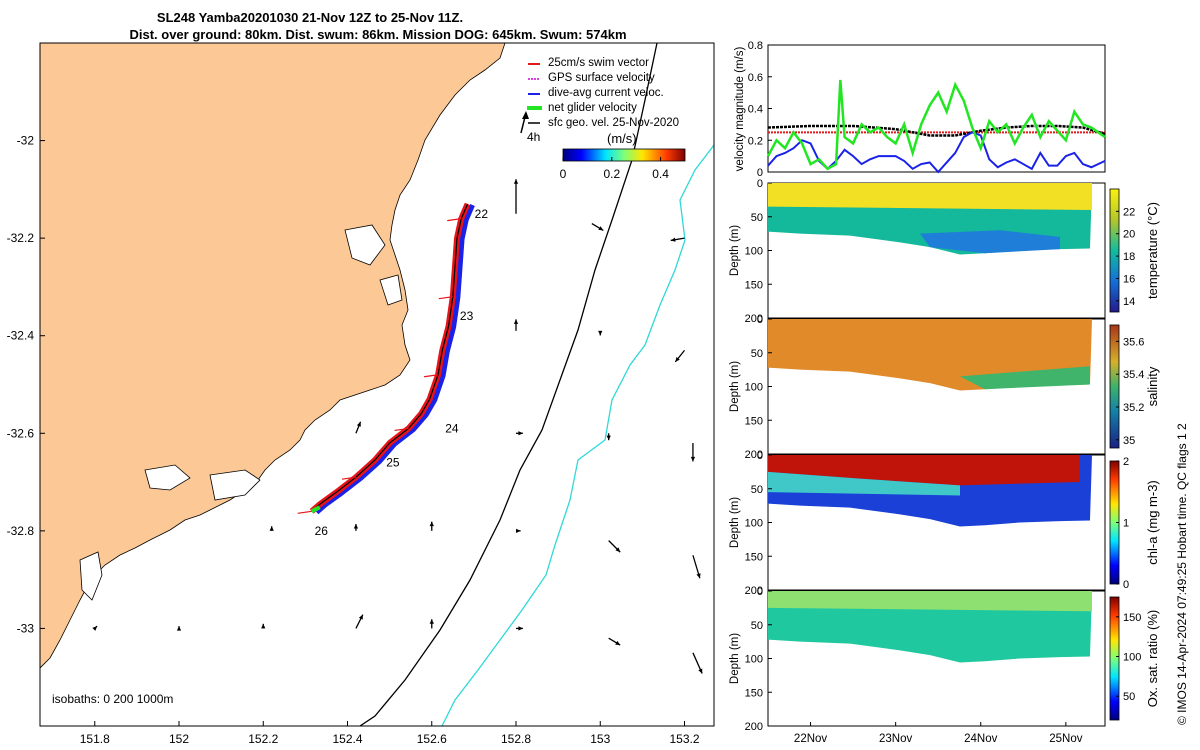 Image resolution: width=1200 pixels, height=750 pixels. What do you see at coordinates (21, 433) in the screenshot?
I see `map-y-tick-label: -32.6` at bounding box center [21, 433].